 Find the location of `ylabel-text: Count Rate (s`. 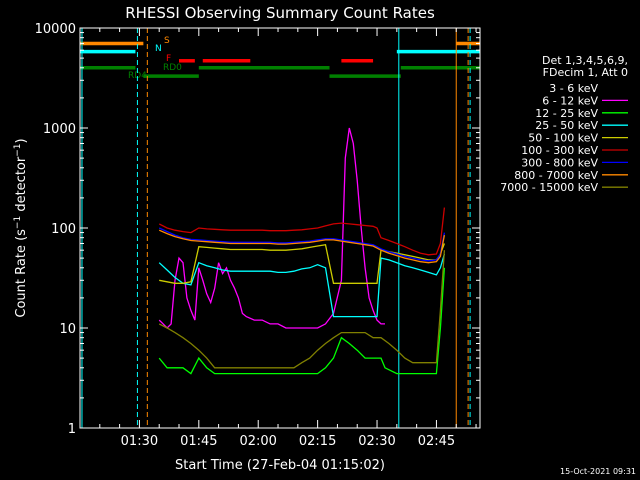

ylabel-text: Count Rate (s is located at coordinates (21, 273).